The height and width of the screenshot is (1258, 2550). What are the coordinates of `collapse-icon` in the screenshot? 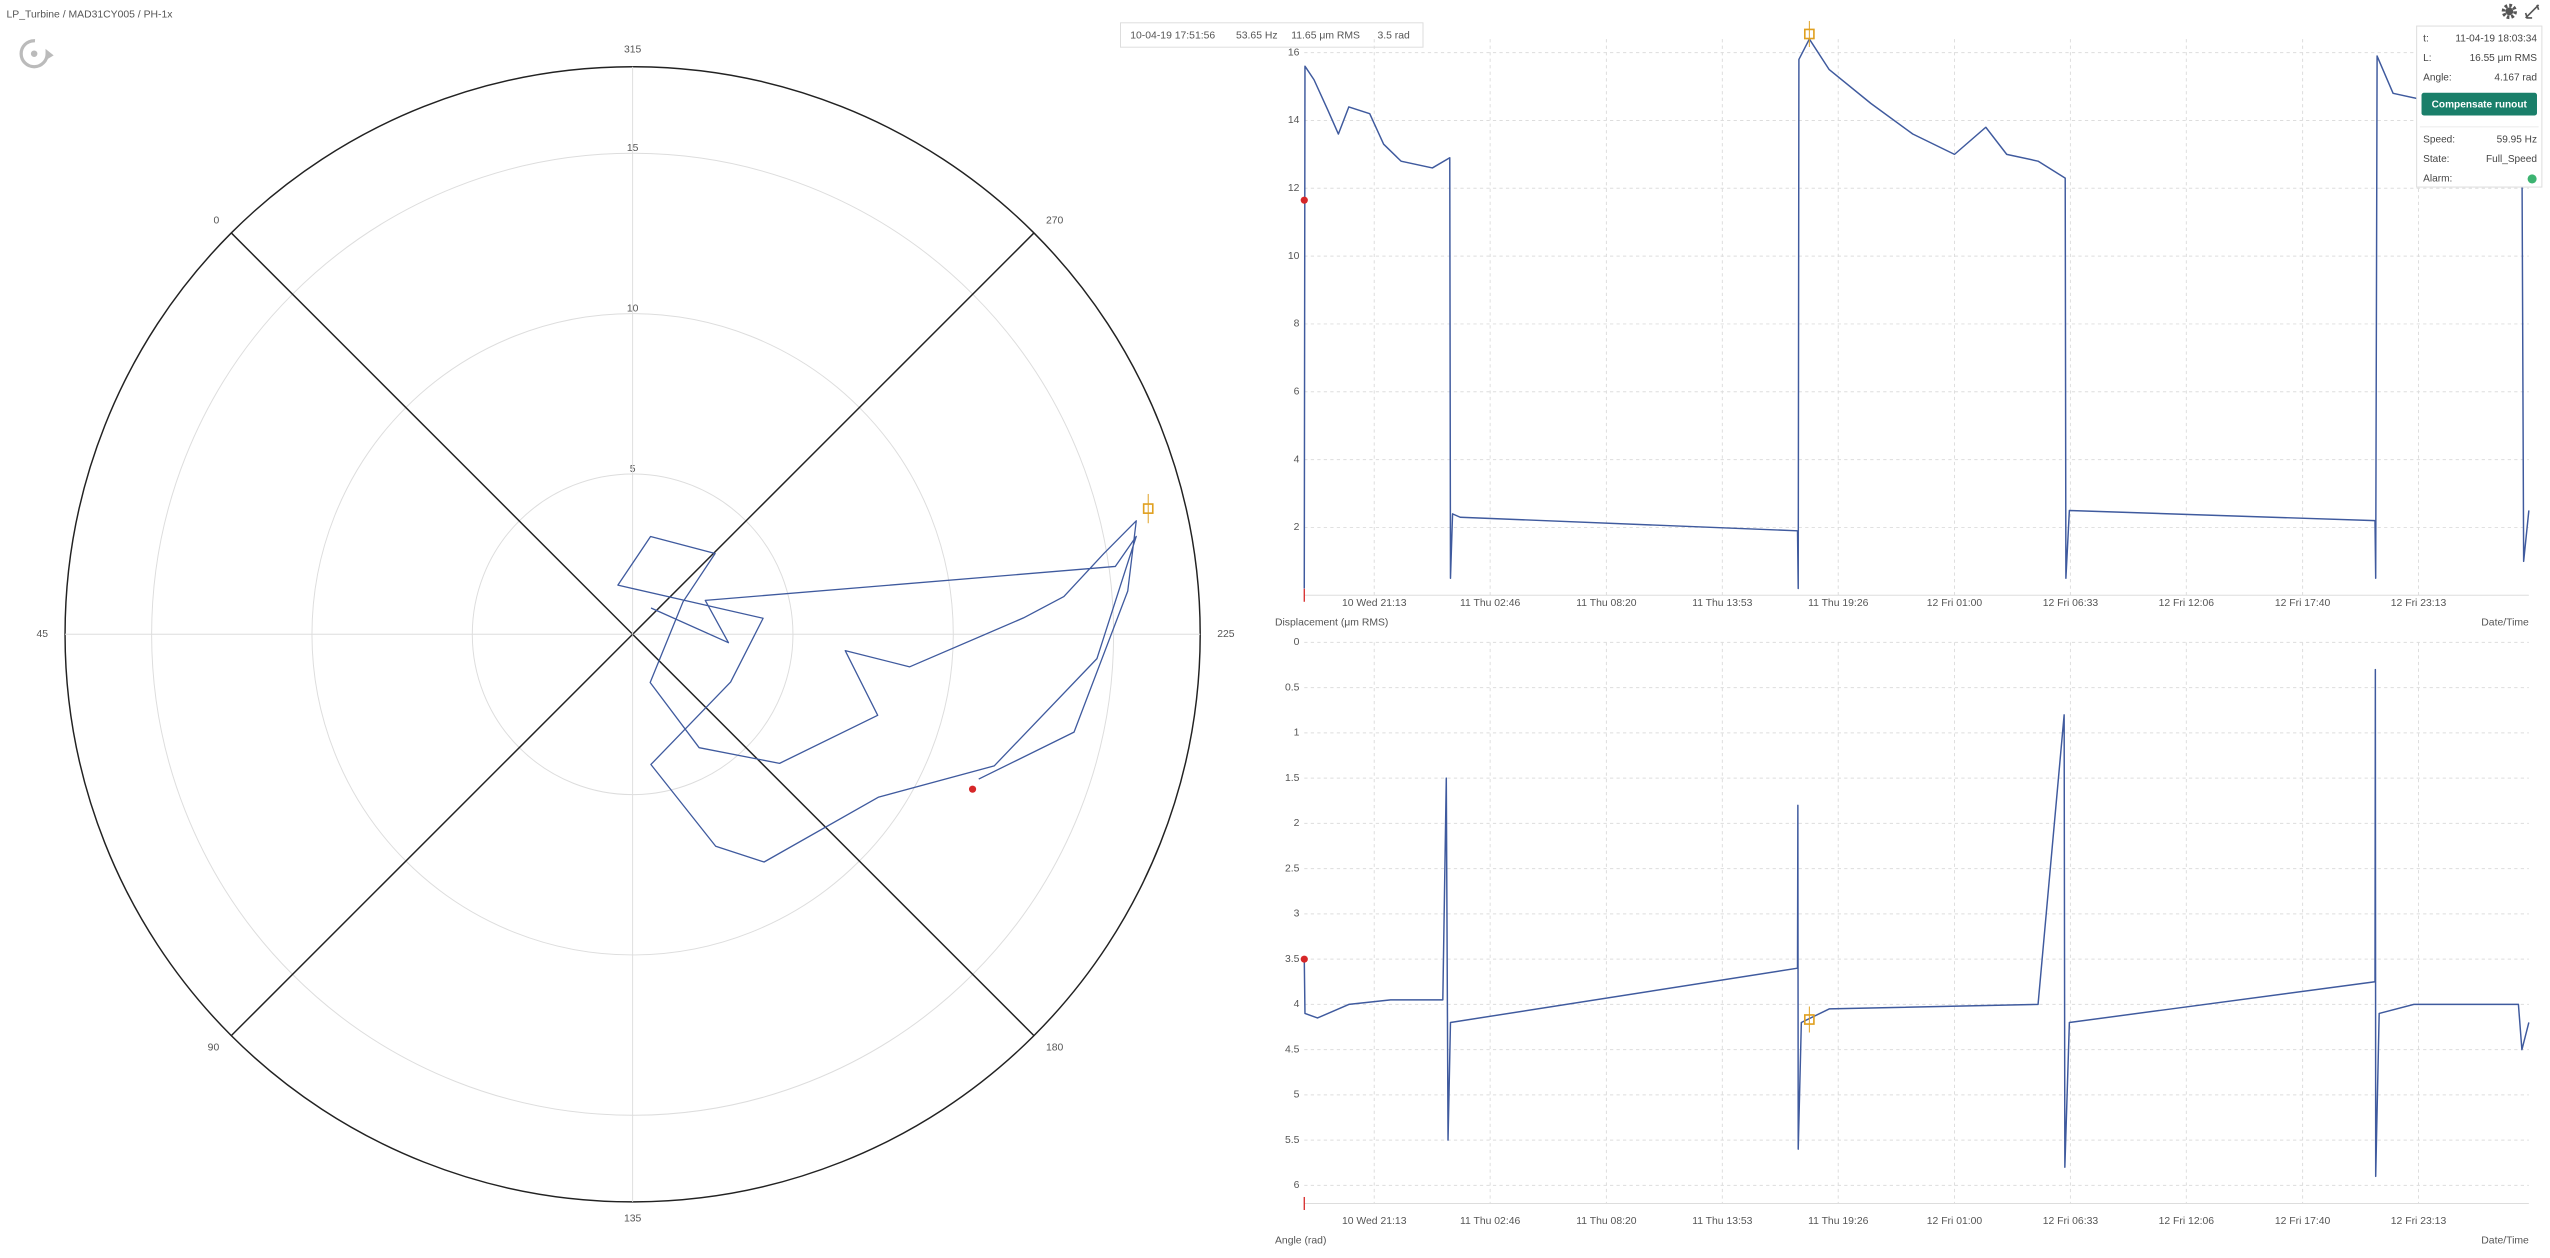 It's located at (2532, 11).